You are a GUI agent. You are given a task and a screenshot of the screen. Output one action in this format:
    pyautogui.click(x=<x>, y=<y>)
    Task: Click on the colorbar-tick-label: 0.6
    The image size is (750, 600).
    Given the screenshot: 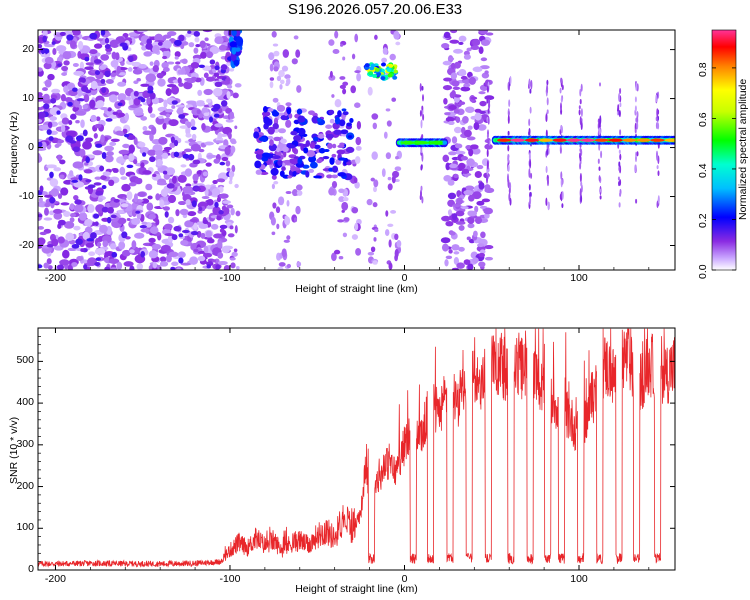 What is the action you would take?
    pyautogui.click(x=703, y=120)
    